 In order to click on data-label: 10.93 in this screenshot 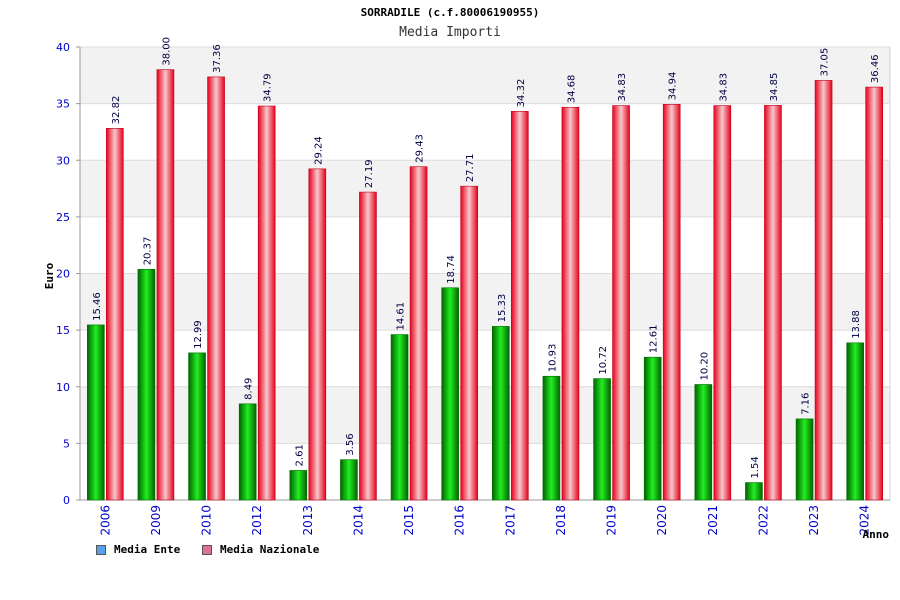, I will do `click(552, 358)`.